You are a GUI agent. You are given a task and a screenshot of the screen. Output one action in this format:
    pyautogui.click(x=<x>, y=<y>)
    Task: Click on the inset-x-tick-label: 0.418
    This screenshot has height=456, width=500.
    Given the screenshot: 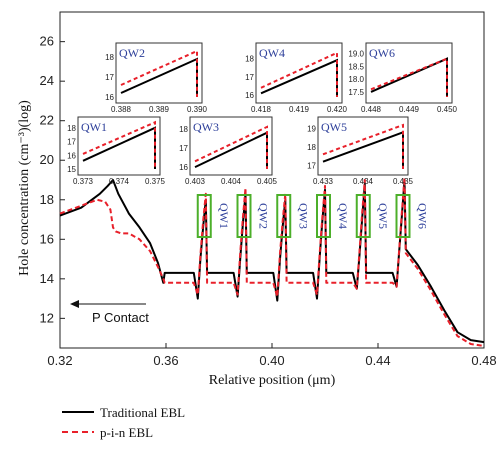 What is the action you would take?
    pyautogui.click(x=261, y=109)
    